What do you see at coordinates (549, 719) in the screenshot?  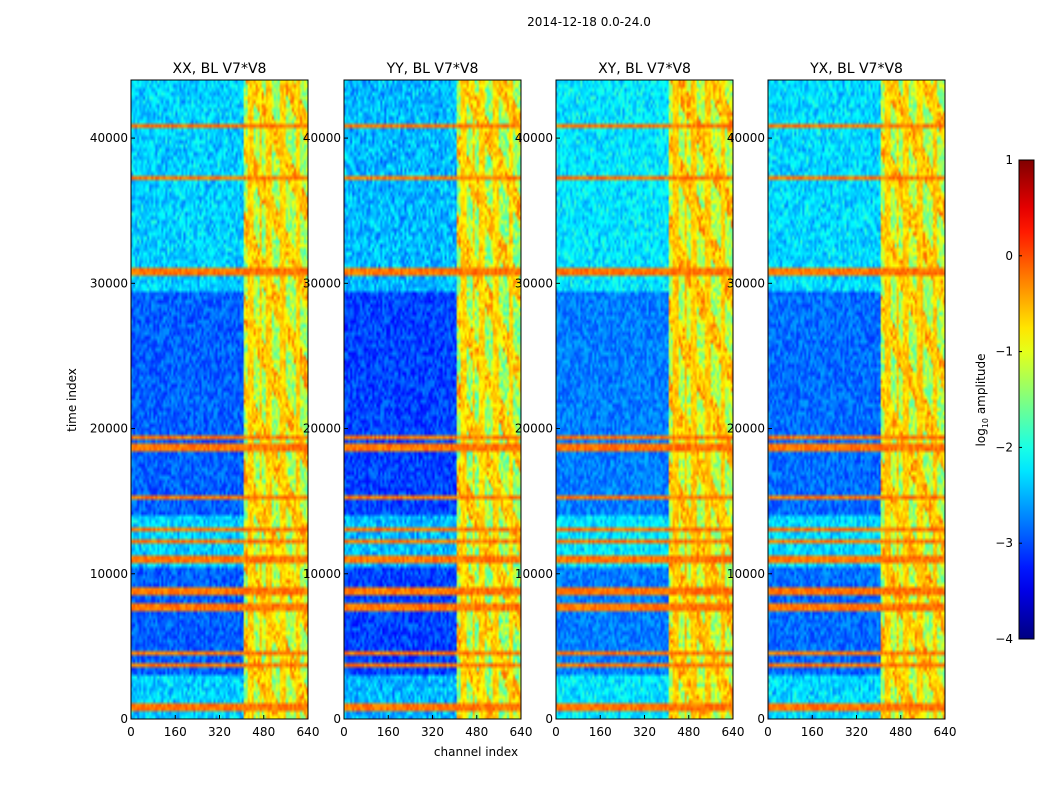 I see `y-tick-label-2-0: 0` at bounding box center [549, 719].